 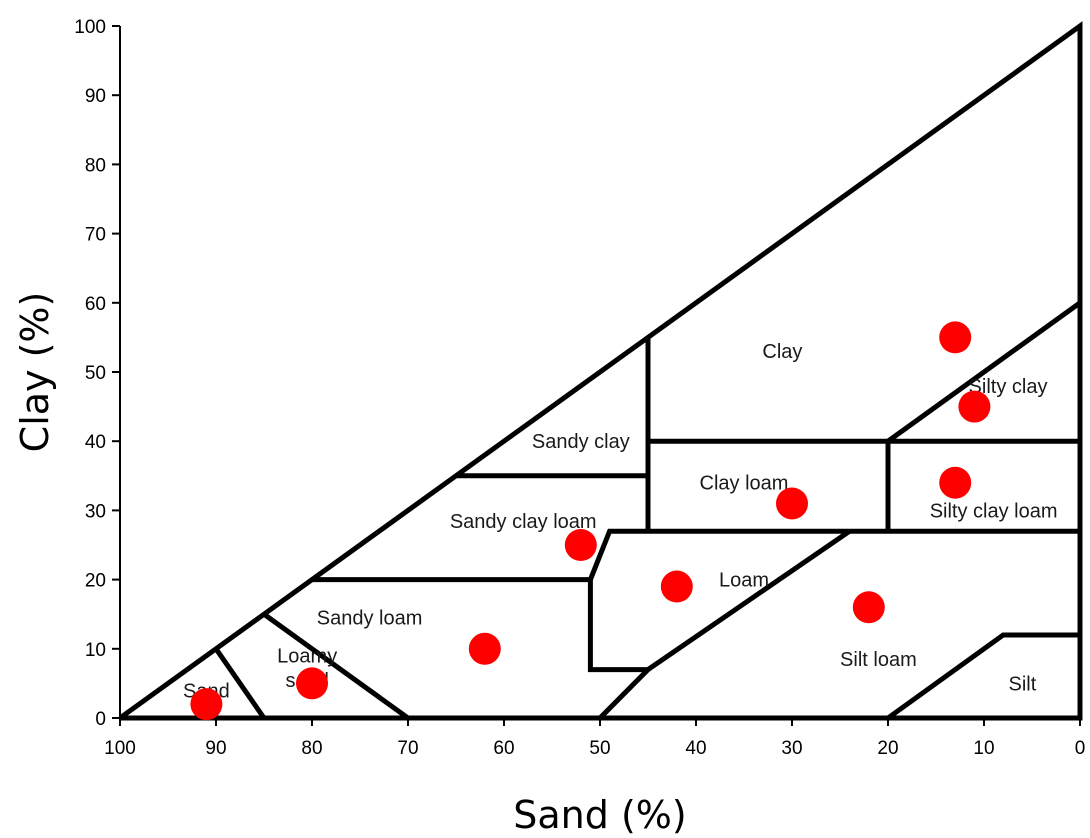 What do you see at coordinates (370, 619) in the screenshot?
I see `texture-class-label: Sandy loam` at bounding box center [370, 619].